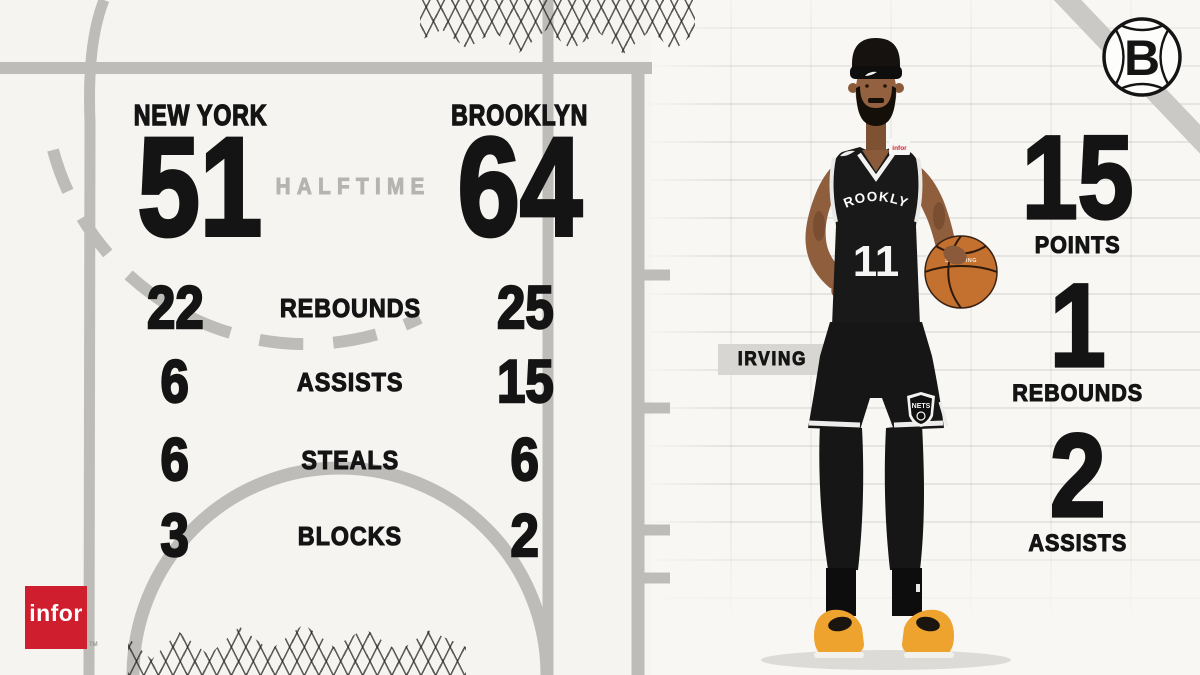 The image size is (1200, 675). What do you see at coordinates (918, 588) in the screenshot?
I see `sock-logo-patch` at bounding box center [918, 588].